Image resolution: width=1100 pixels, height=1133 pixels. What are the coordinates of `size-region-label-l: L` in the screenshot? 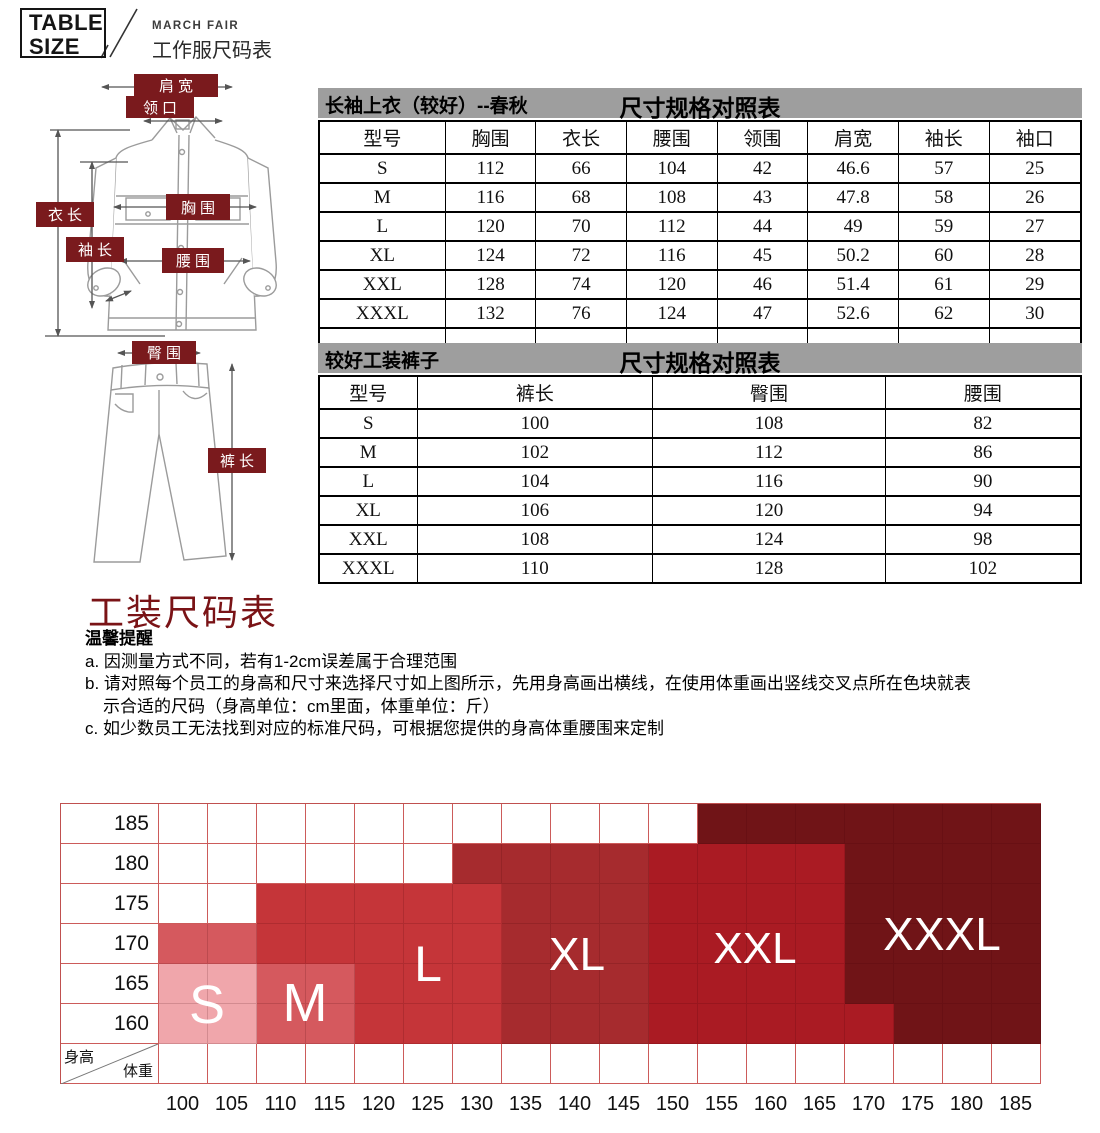 It's located at (428, 964).